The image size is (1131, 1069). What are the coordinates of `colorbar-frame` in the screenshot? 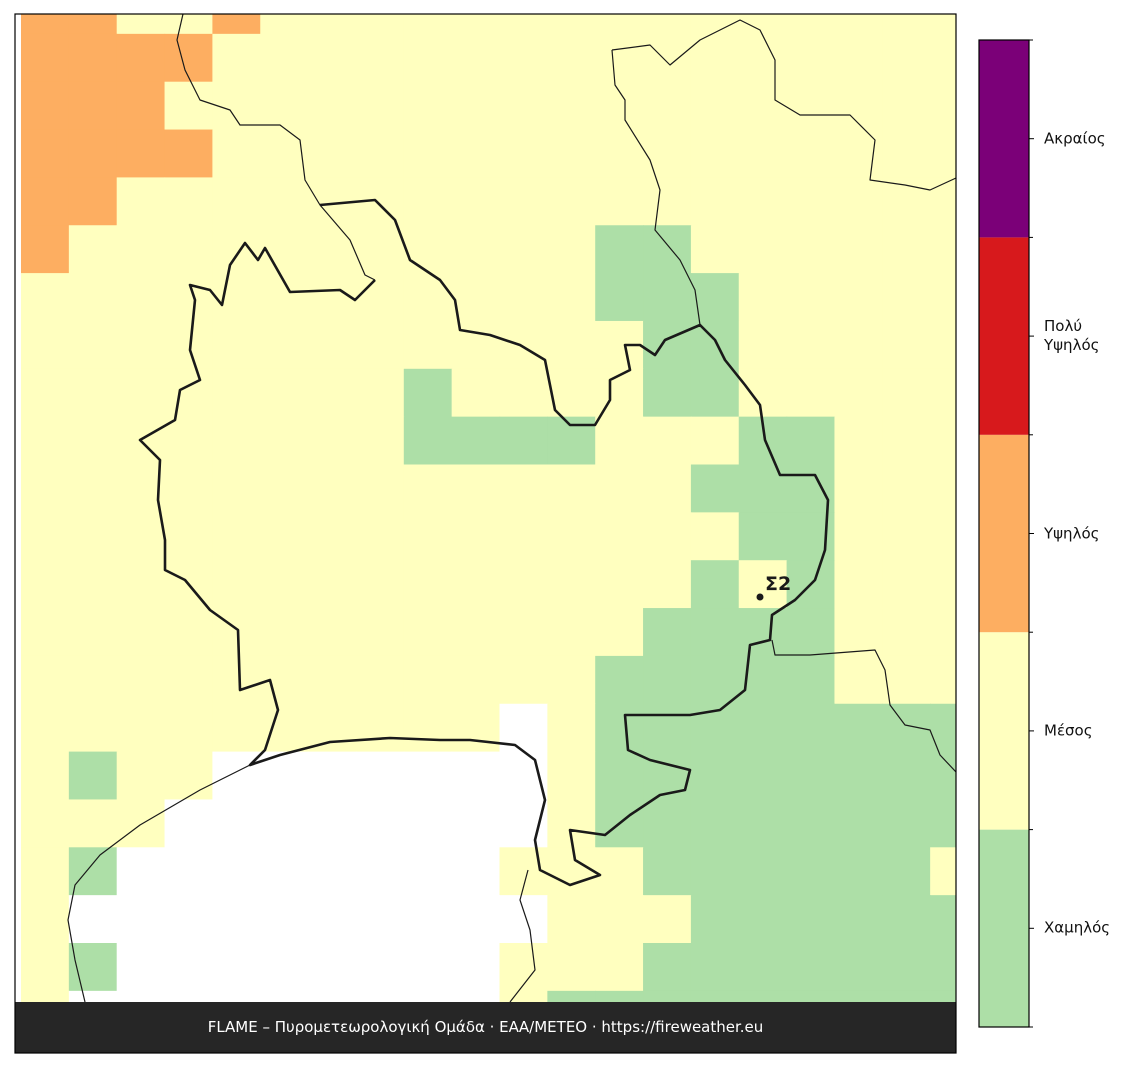 It's located at (1004, 533).